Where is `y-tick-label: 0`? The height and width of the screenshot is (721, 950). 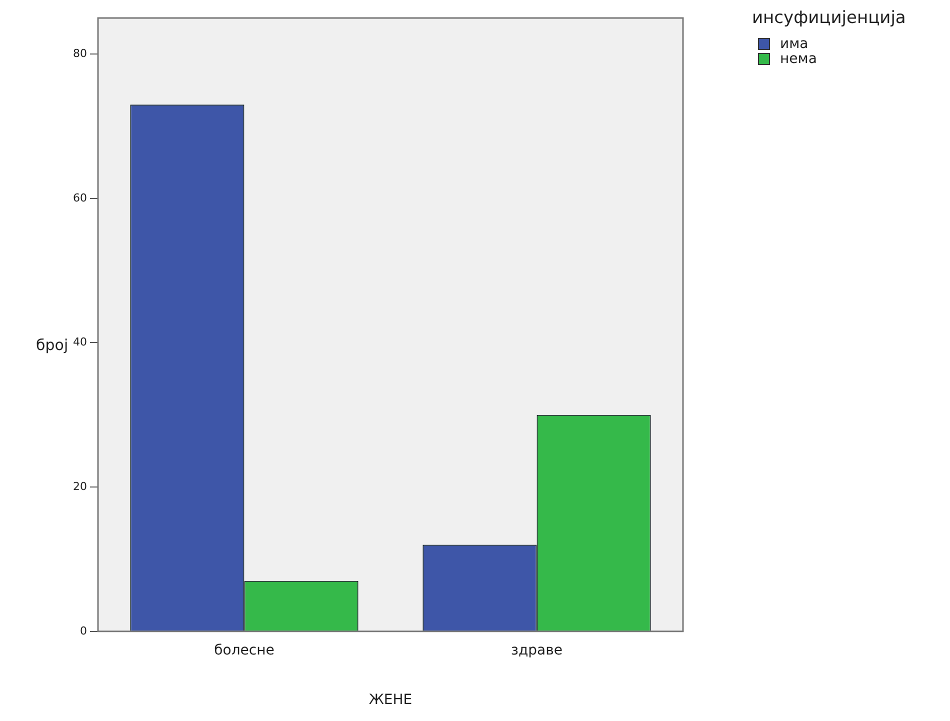
y-tick-label: 0 is located at coordinates (83, 631).